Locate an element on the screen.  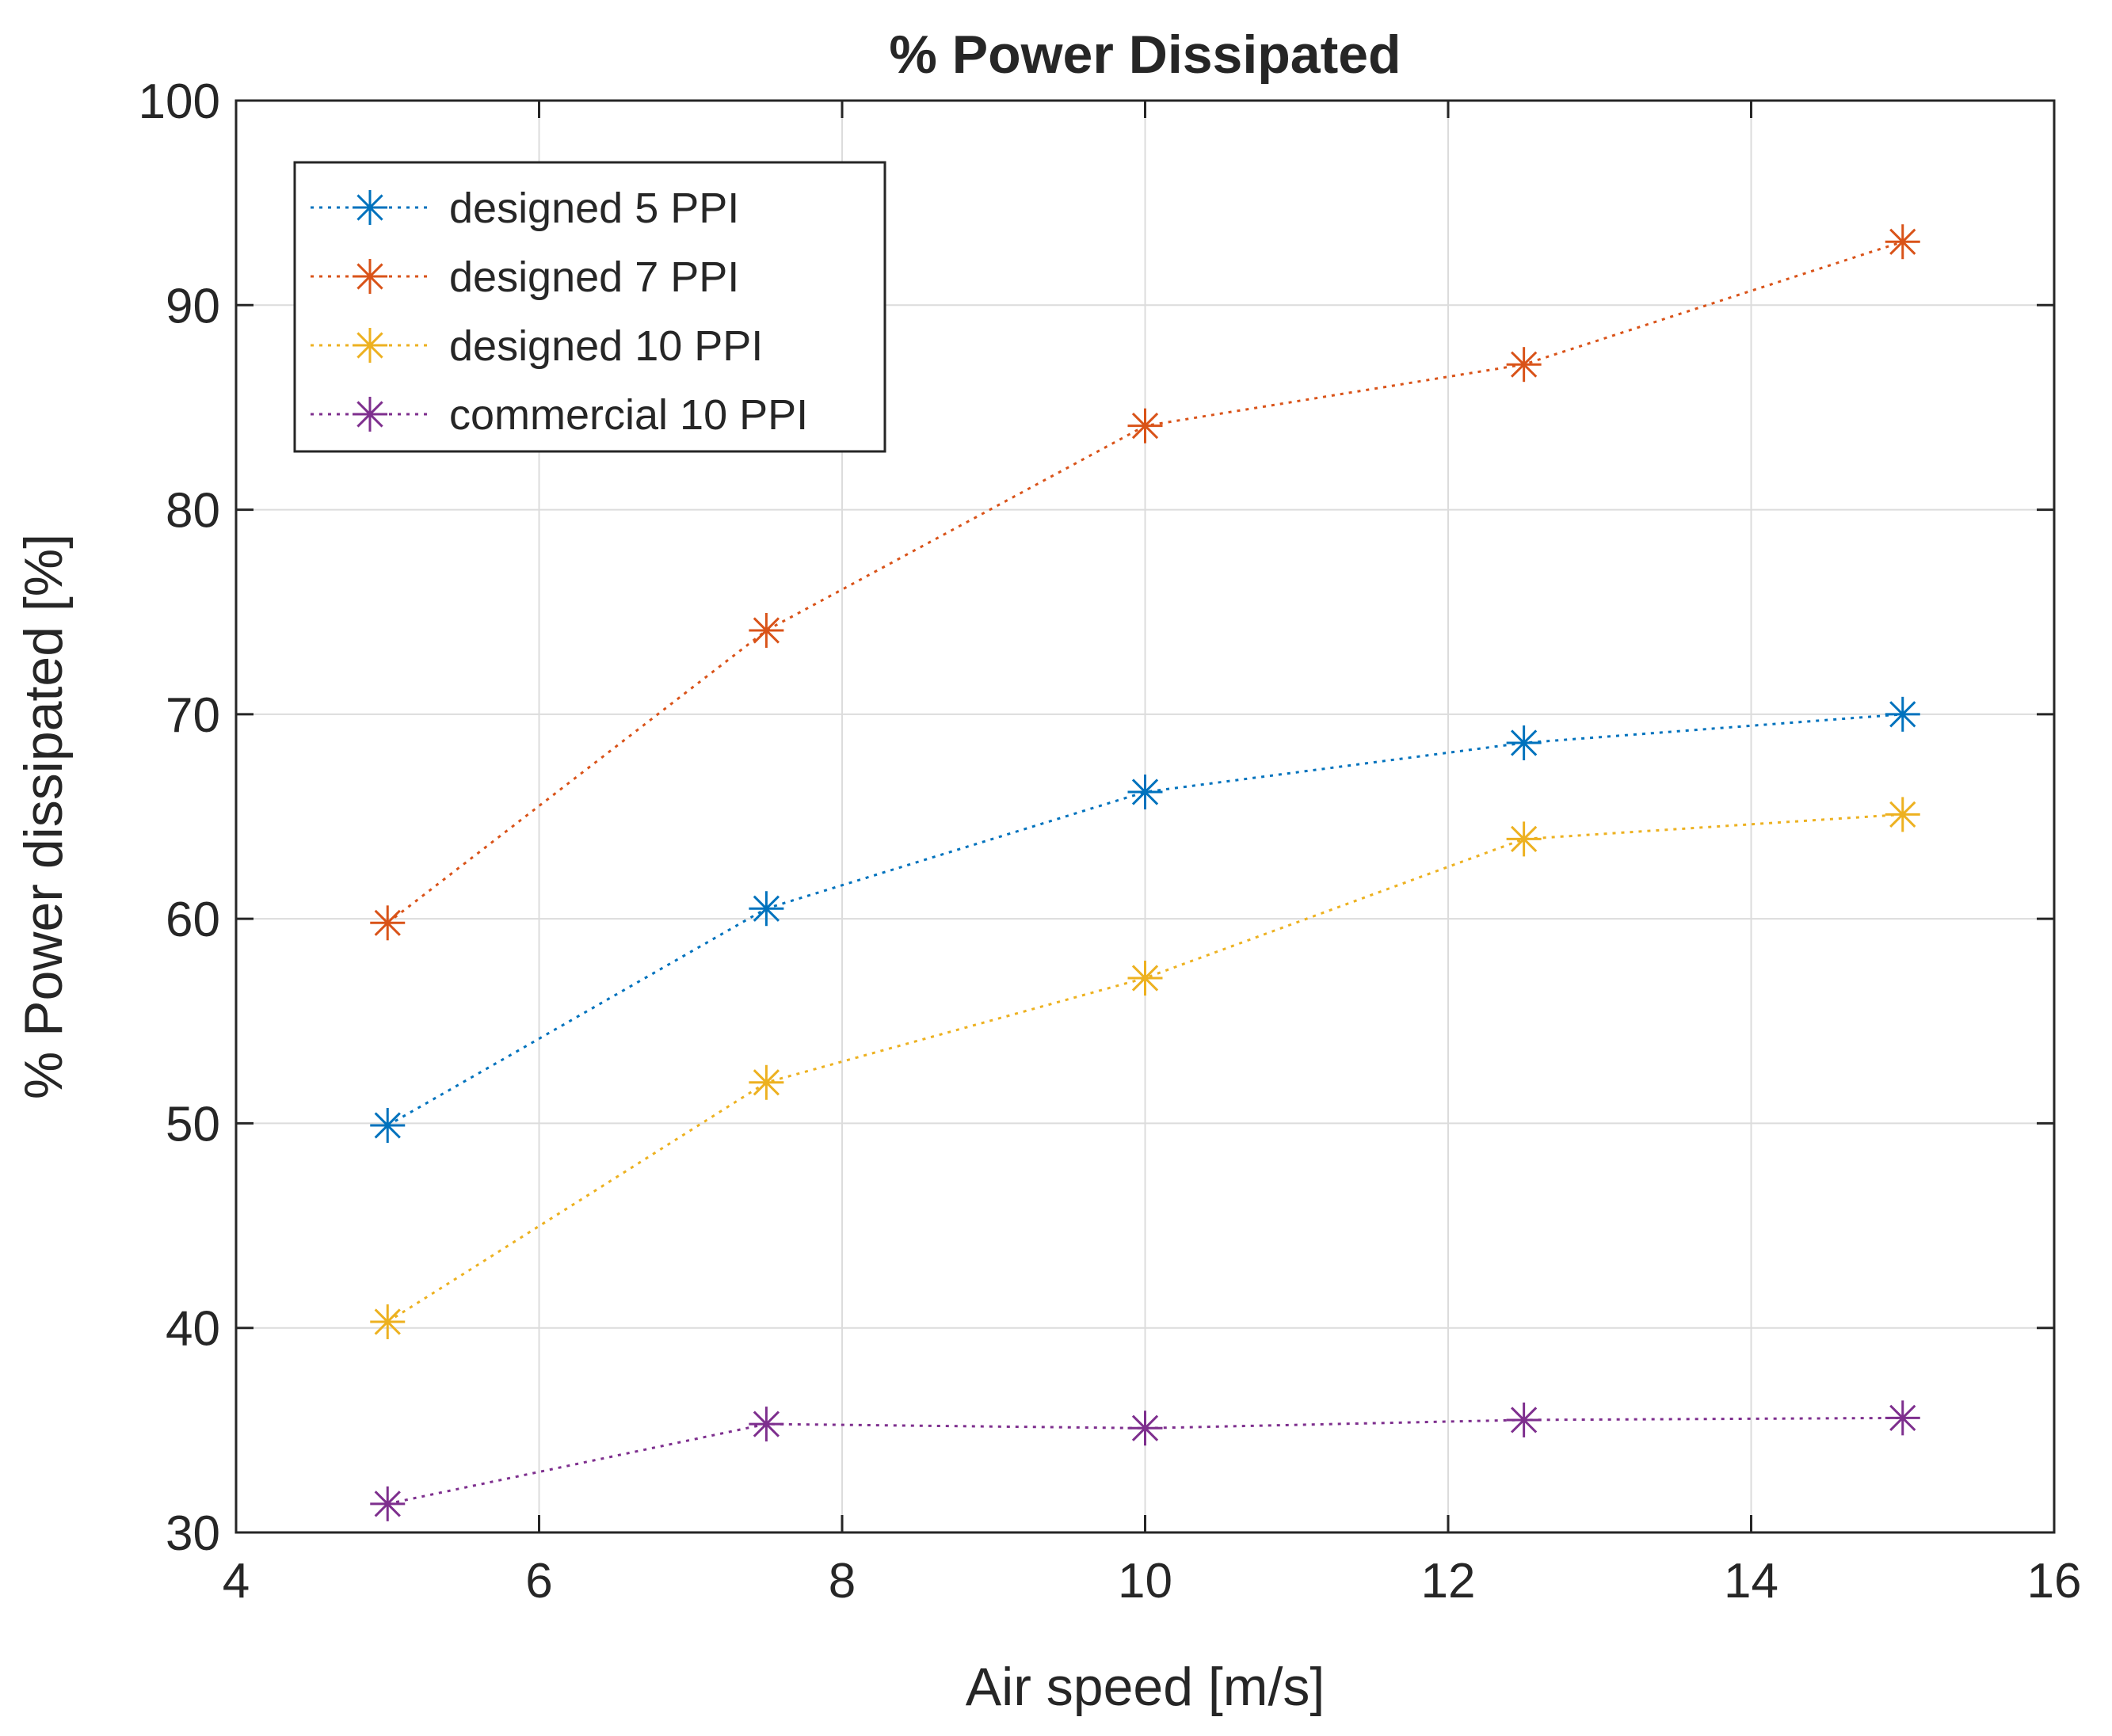
y-tick-label: 40 is located at coordinates (193, 1329).